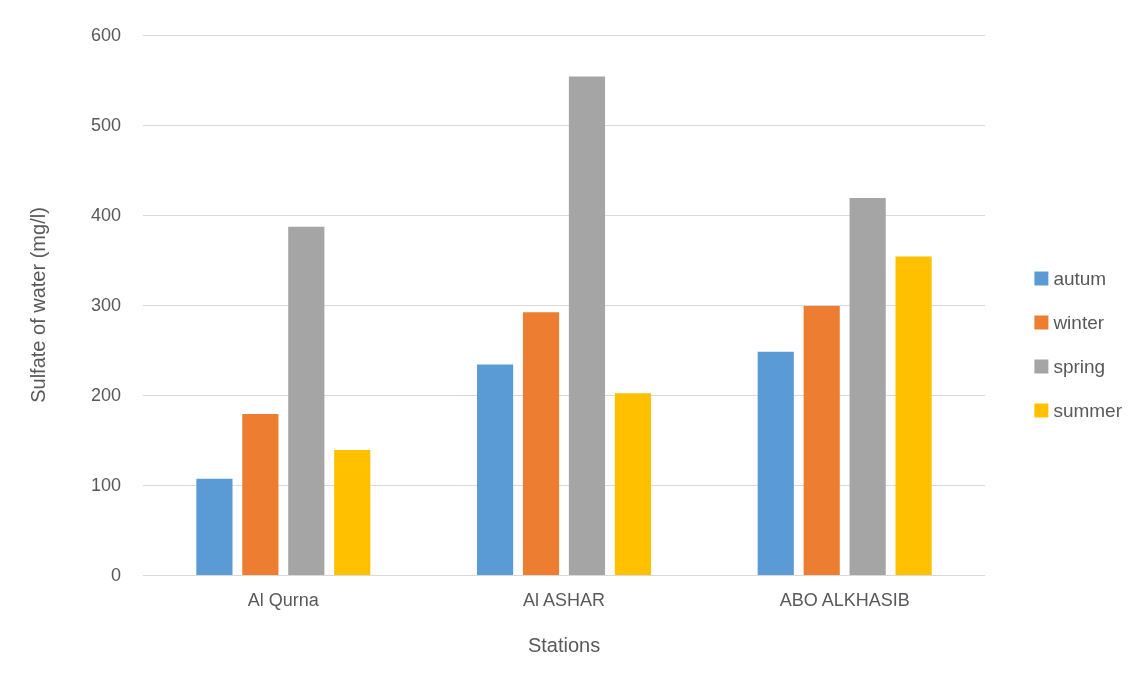 This screenshot has height=689, width=1145. I want to click on y-tick-label: 200, so click(105, 395).